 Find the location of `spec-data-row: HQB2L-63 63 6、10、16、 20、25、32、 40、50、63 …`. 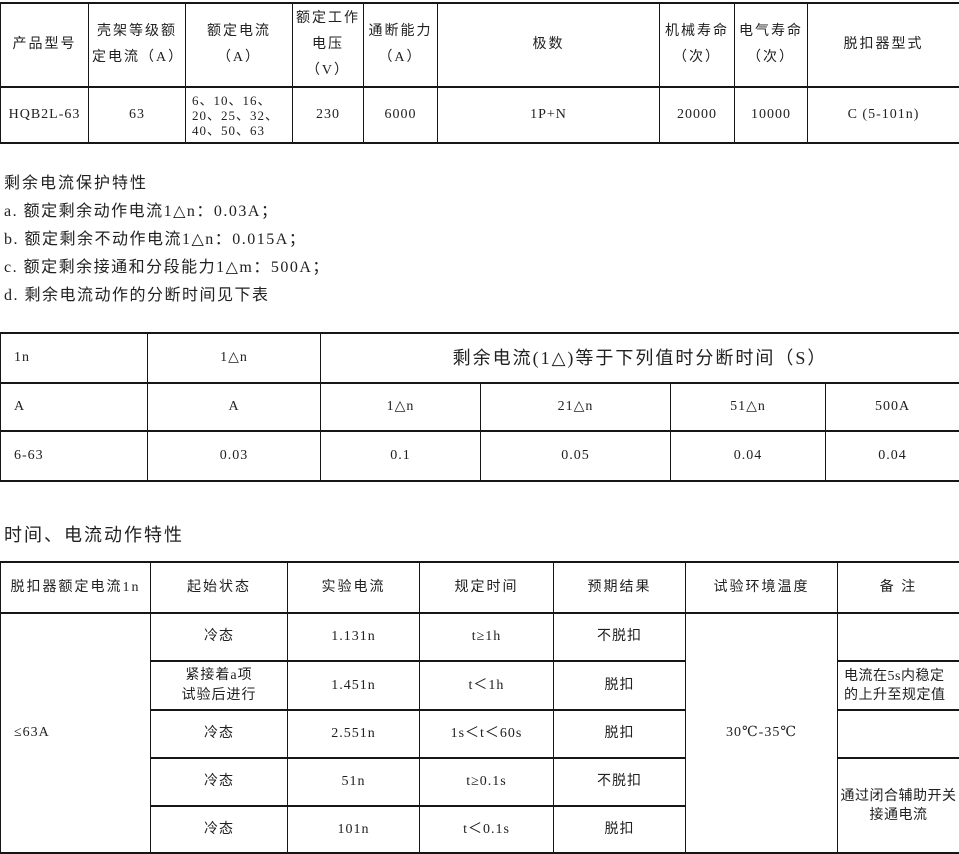

spec-data-row: HQB2L-63 63 6、10、16、 20、25、32、 40、50、63 … is located at coordinates (480, 115).